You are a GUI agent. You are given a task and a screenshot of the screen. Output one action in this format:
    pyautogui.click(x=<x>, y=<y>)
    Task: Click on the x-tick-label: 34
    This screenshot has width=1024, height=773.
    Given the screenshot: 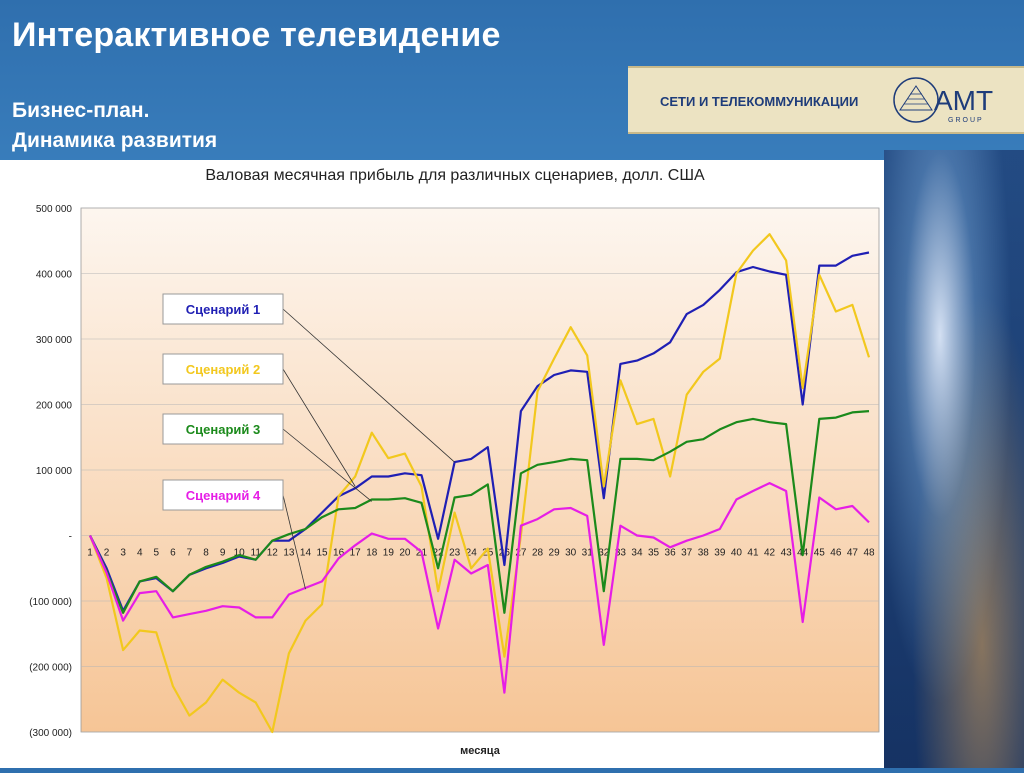 What is the action you would take?
    pyautogui.click(x=637, y=553)
    